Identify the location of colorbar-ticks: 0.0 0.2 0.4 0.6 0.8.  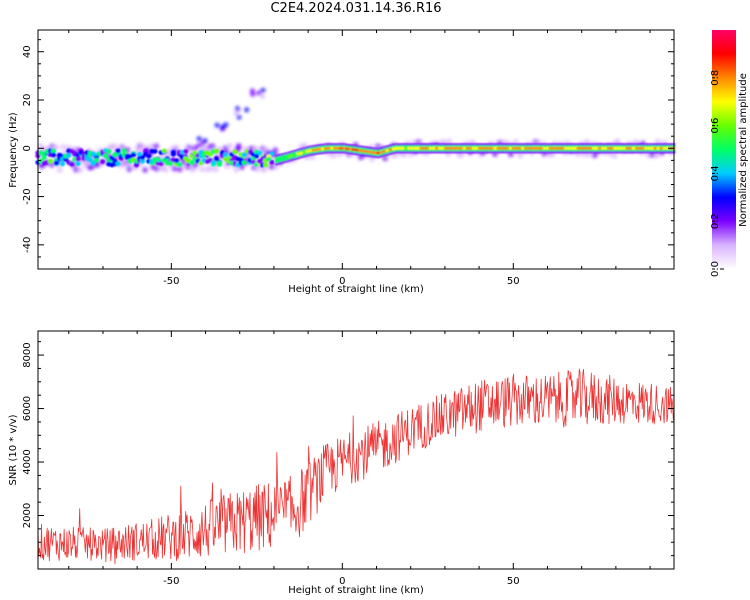
(717, 173).